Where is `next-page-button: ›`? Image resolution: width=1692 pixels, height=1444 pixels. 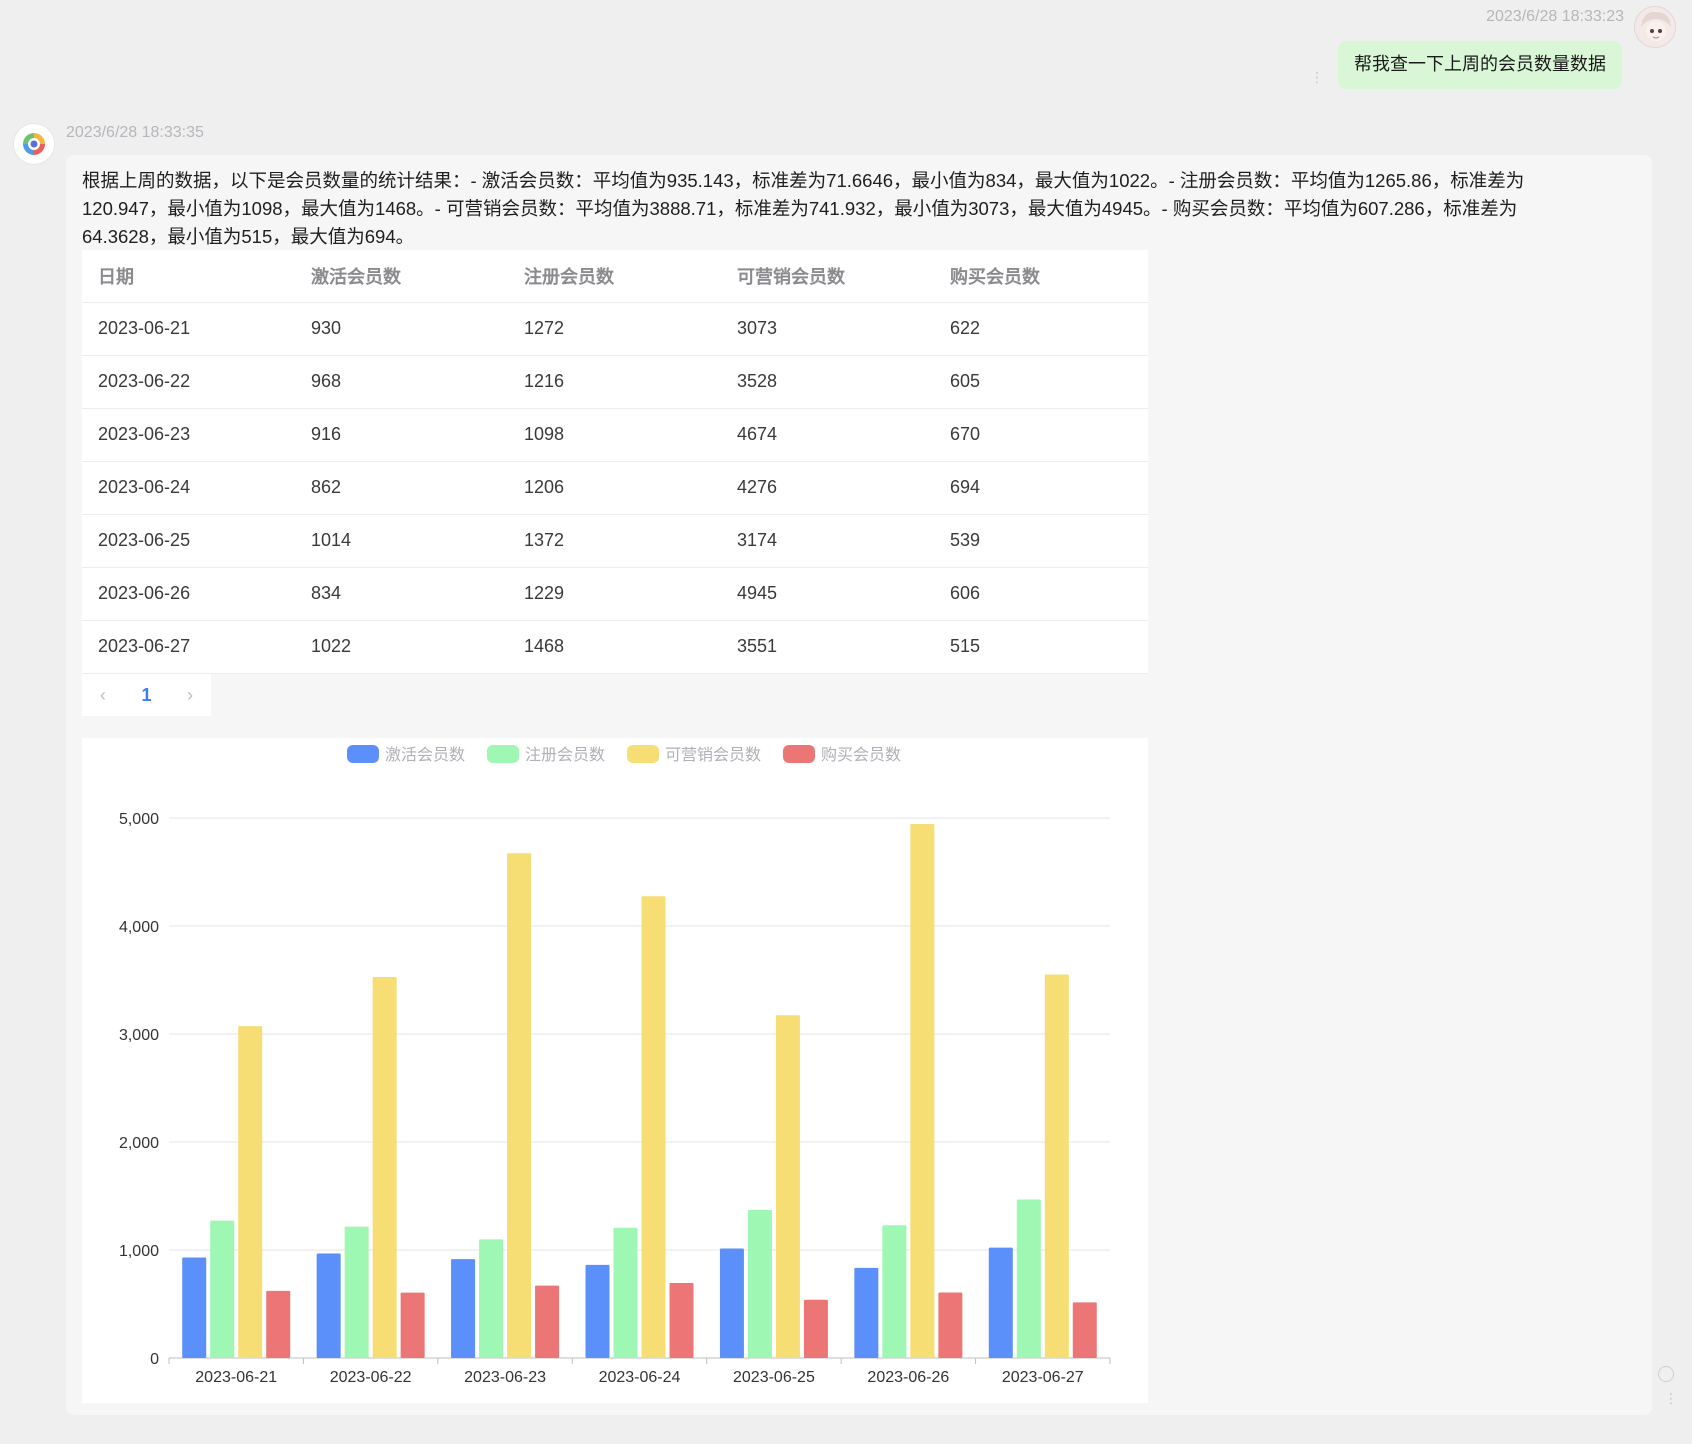
next-page-button: › is located at coordinates (190, 694).